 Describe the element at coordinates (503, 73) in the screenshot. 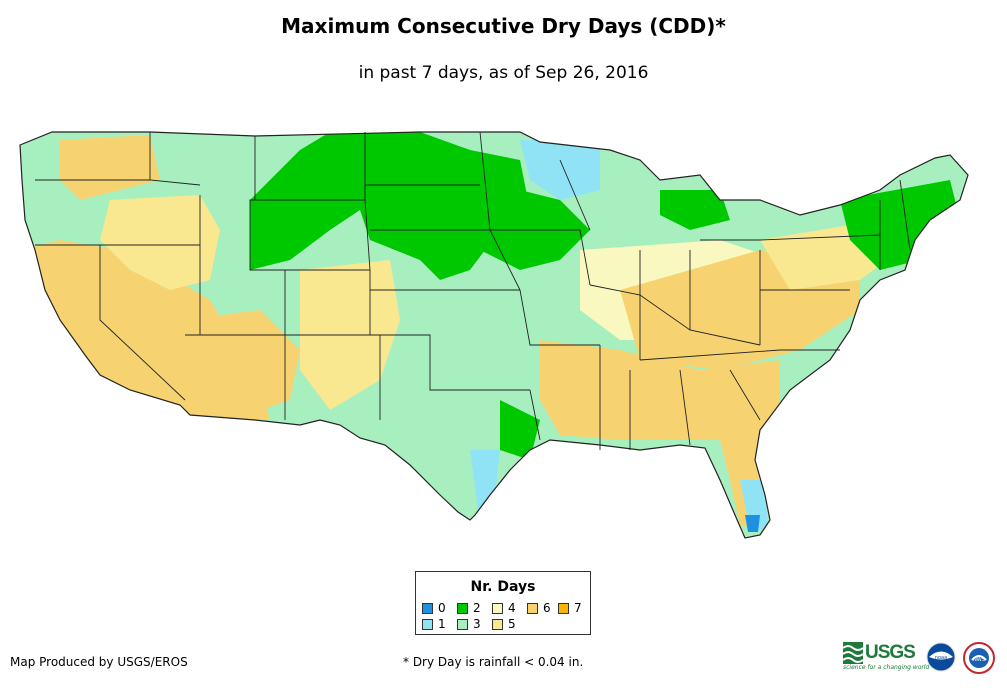

I see `map-subtitle: in past 7 days, as of Sep 26, 2016` at that location.